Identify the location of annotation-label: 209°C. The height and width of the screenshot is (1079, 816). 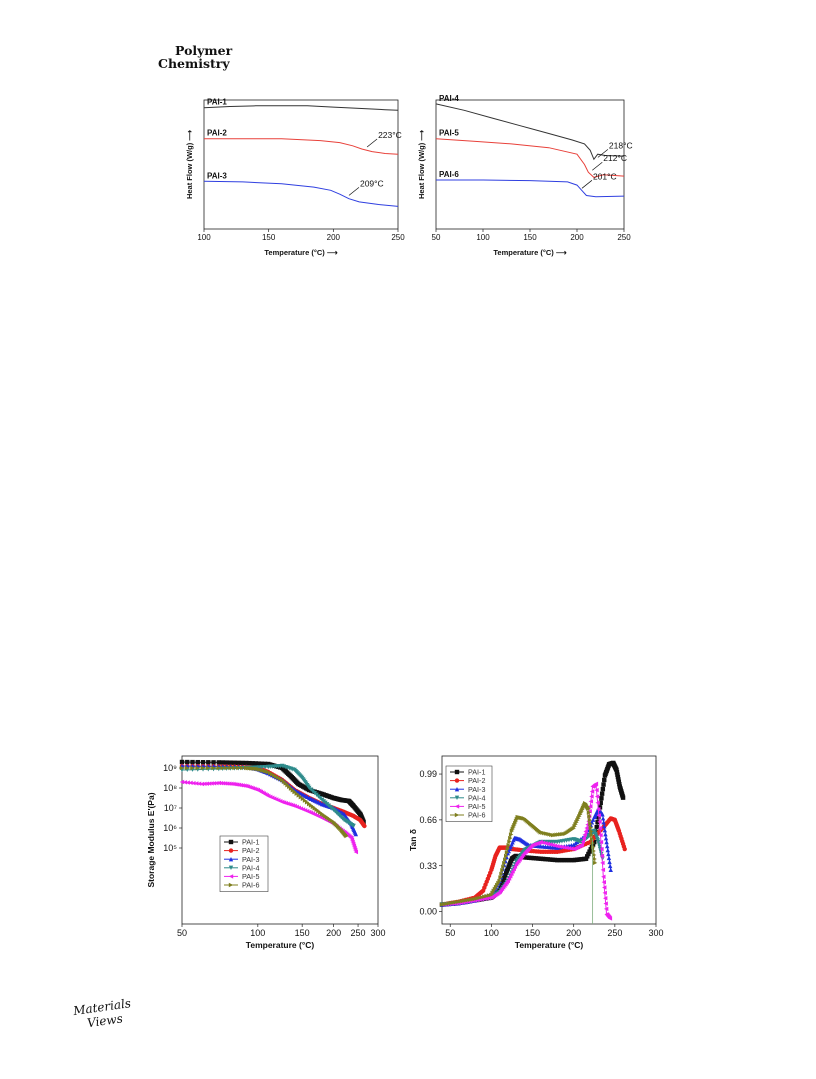
(372, 183).